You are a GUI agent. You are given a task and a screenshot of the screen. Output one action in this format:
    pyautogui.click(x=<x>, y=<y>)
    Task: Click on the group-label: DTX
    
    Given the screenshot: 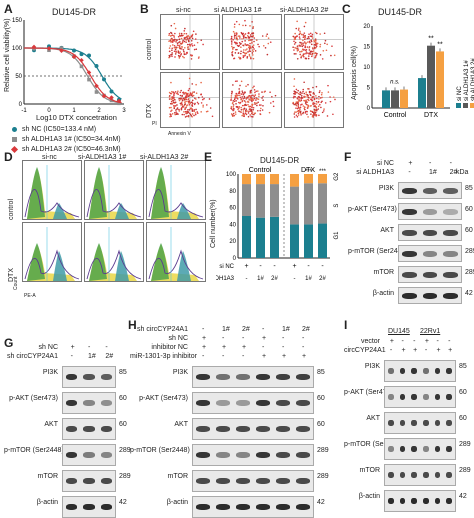 What is the action you would take?
    pyautogui.click(x=308, y=170)
    